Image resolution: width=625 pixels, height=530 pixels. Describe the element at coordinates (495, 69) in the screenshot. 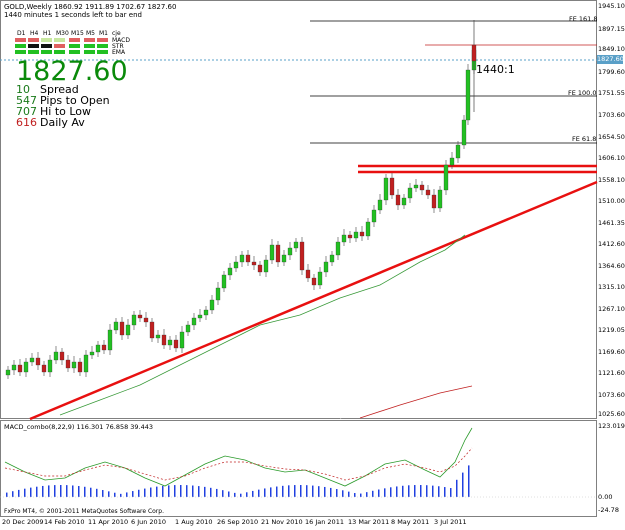

I see `ratio-label: 1440:1` at that location.